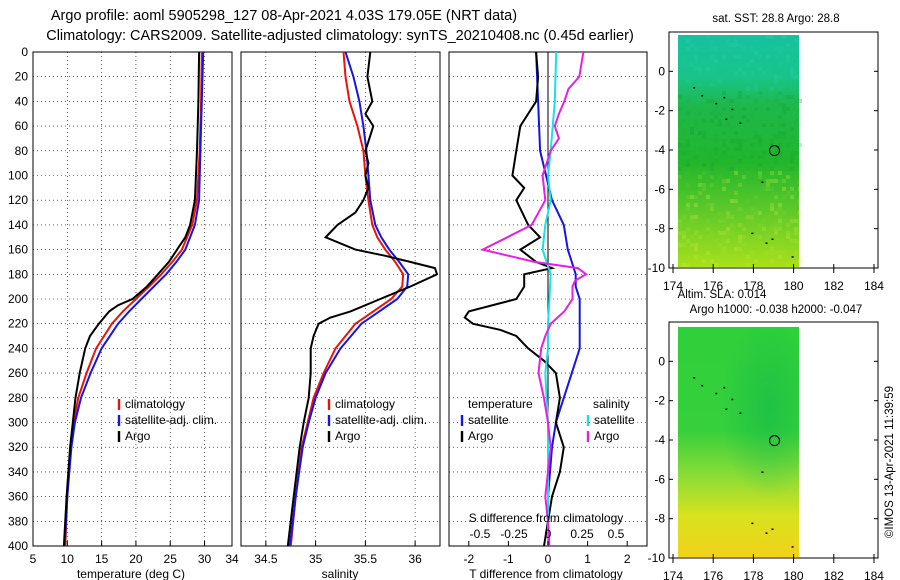 This screenshot has width=900, height=580. Describe the element at coordinates (776, 310) in the screenshot. I see `sla-map-title-2: Argo h1000: -0.038 h2000: -0.047` at that location.